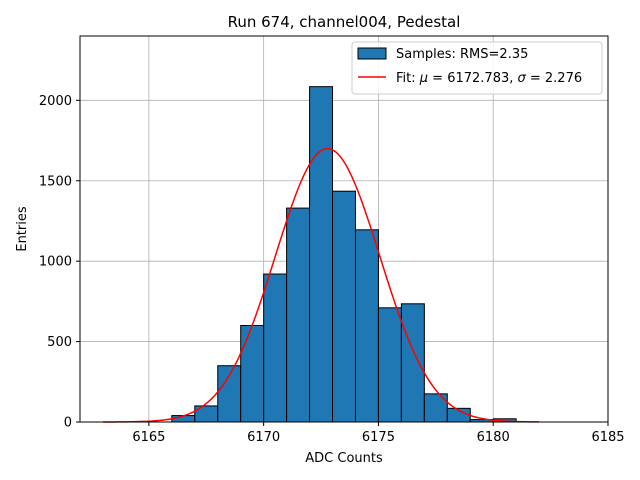 Image resolution: width=640 pixels, height=480 pixels. Describe the element at coordinates (522, 78) in the screenshot. I see `legend-fit-sigma-symbol: σ` at that location.